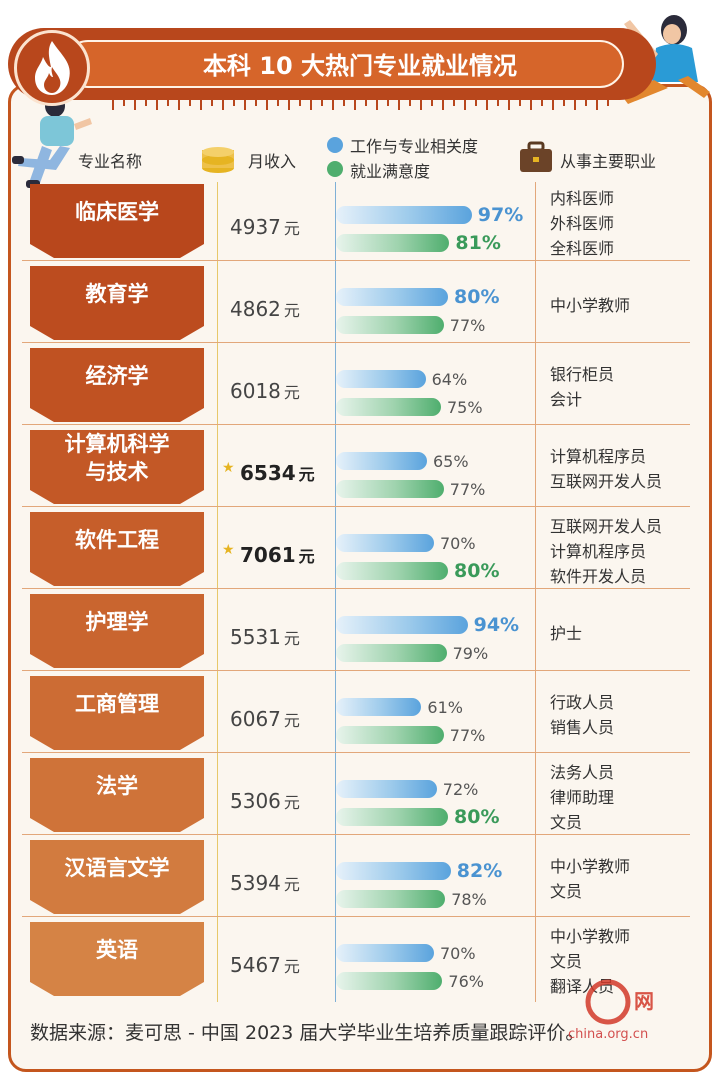  What do you see at coordinates (218, 160) in the screenshot?
I see `coins-icon` at bounding box center [218, 160].